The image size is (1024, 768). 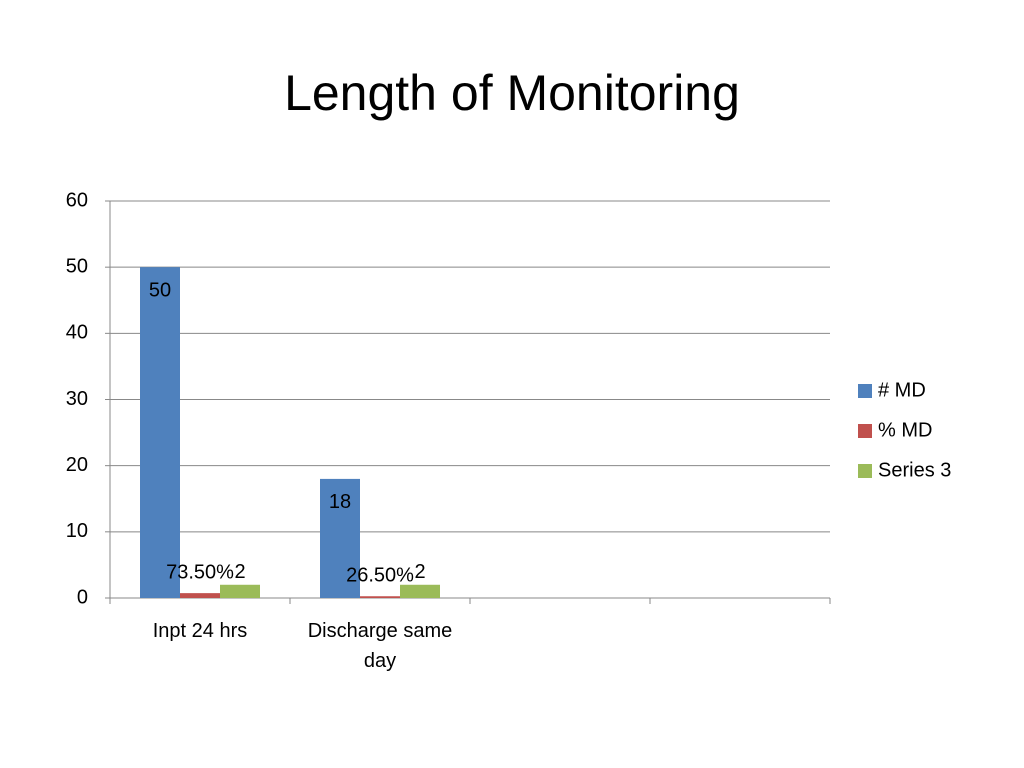 What do you see at coordinates (340, 502) in the screenshot?
I see `data-label: 18` at bounding box center [340, 502].